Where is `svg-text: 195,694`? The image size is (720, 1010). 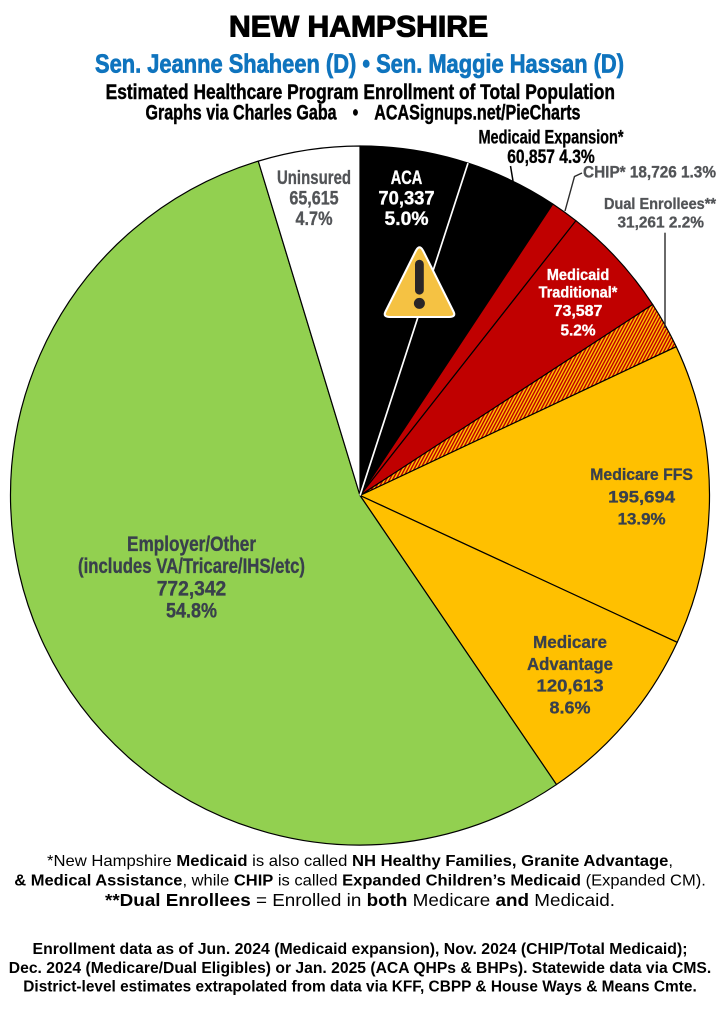 svg-text: 195,694 is located at coordinates (641, 497).